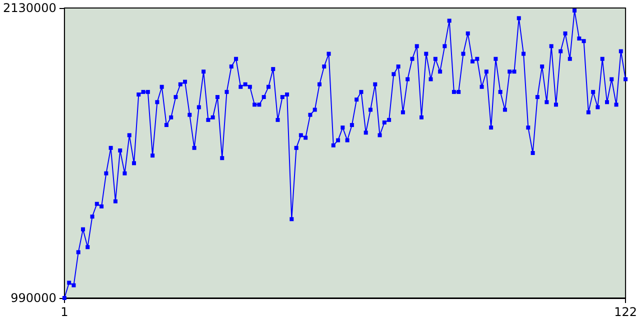 The width and height of the screenshot is (640, 320). I want to click on x-tick-label: 1, so click(64, 312).